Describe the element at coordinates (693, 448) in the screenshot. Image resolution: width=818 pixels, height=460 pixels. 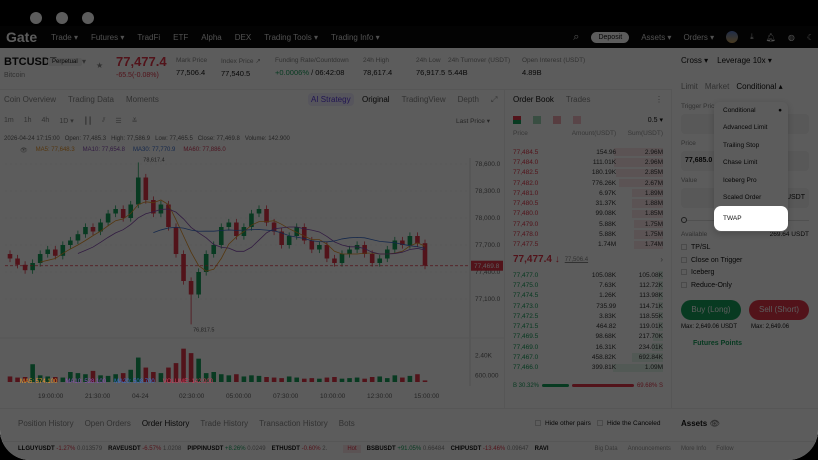
I see `footer-link: More Info` at that location.